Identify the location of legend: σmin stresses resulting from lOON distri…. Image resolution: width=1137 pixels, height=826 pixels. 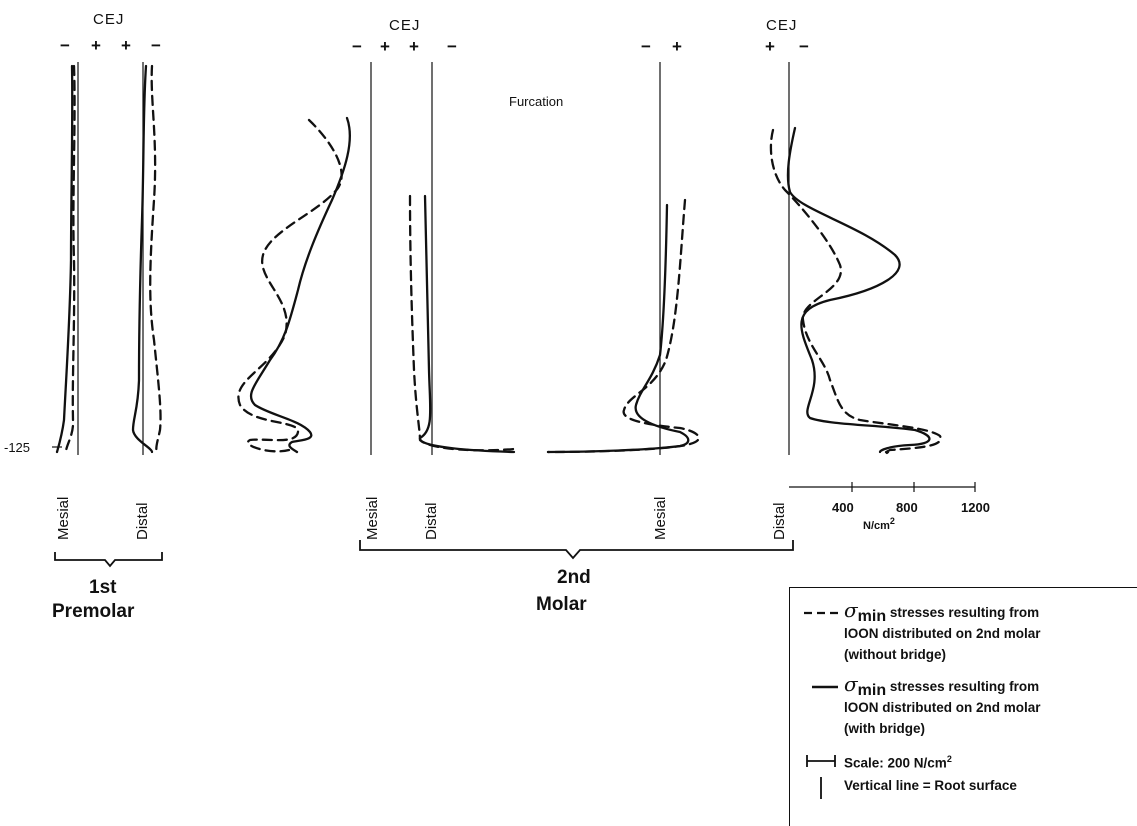
(963, 706).